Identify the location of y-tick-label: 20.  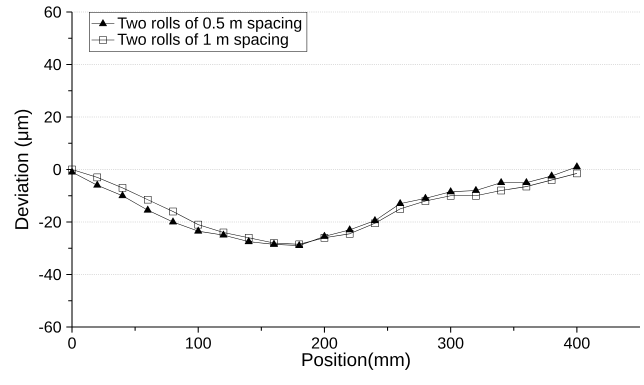
(52, 117).